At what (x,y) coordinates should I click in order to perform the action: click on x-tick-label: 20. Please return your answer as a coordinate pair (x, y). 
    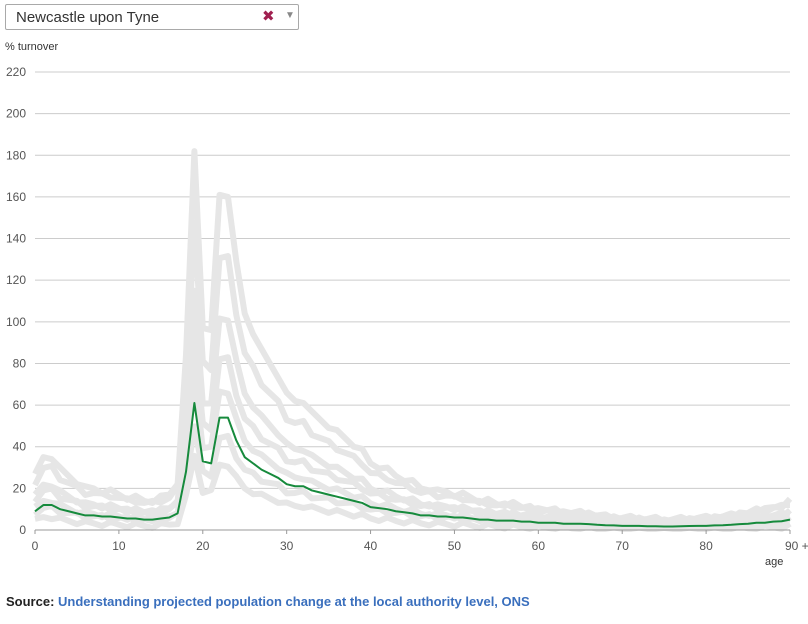
    Looking at the image, I should click on (203, 546).